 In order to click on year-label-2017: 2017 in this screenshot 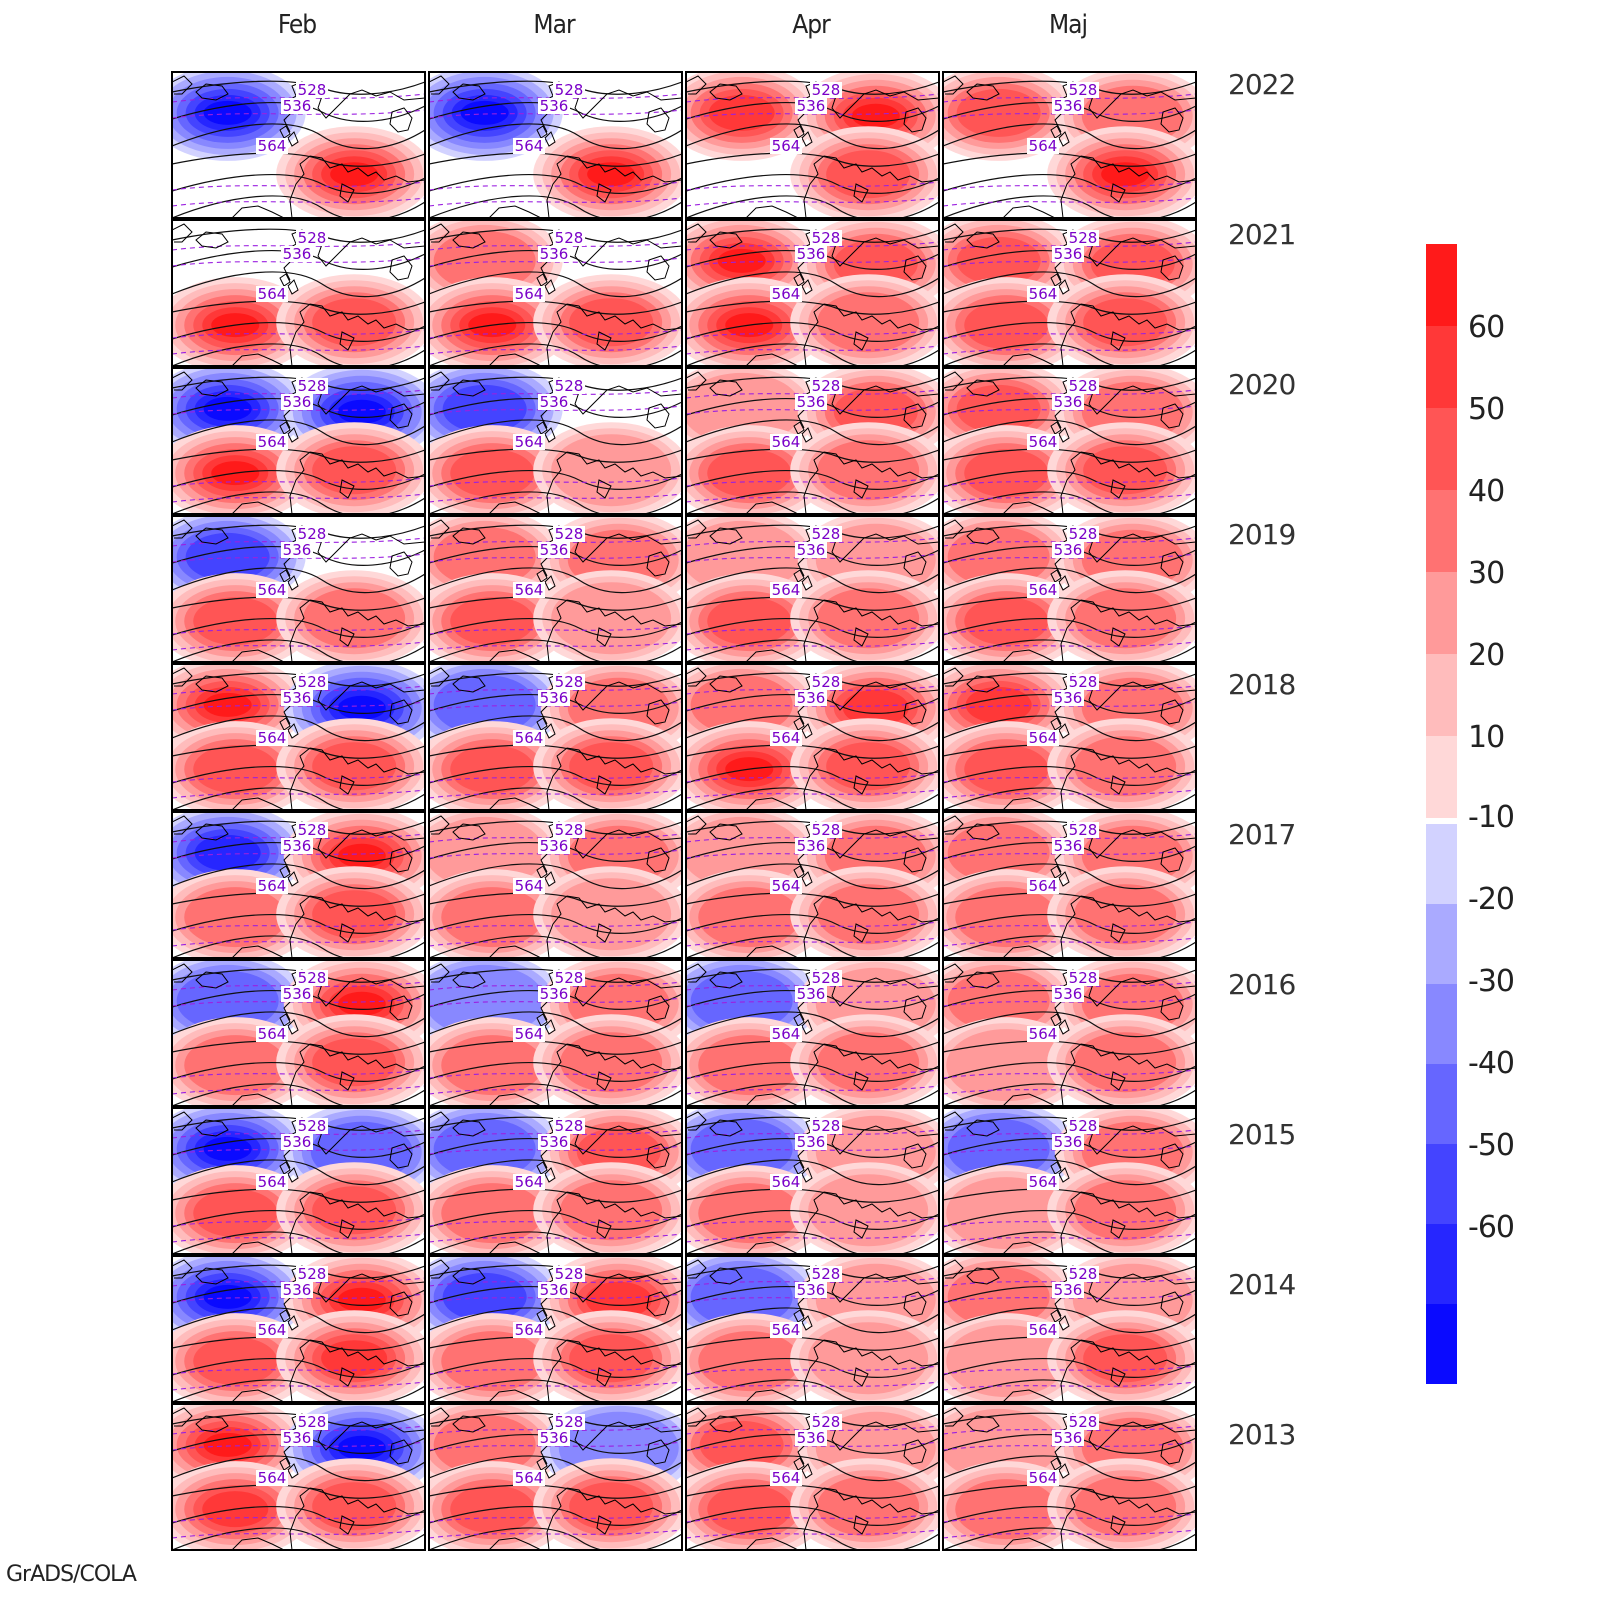, I will do `click(1262, 834)`.